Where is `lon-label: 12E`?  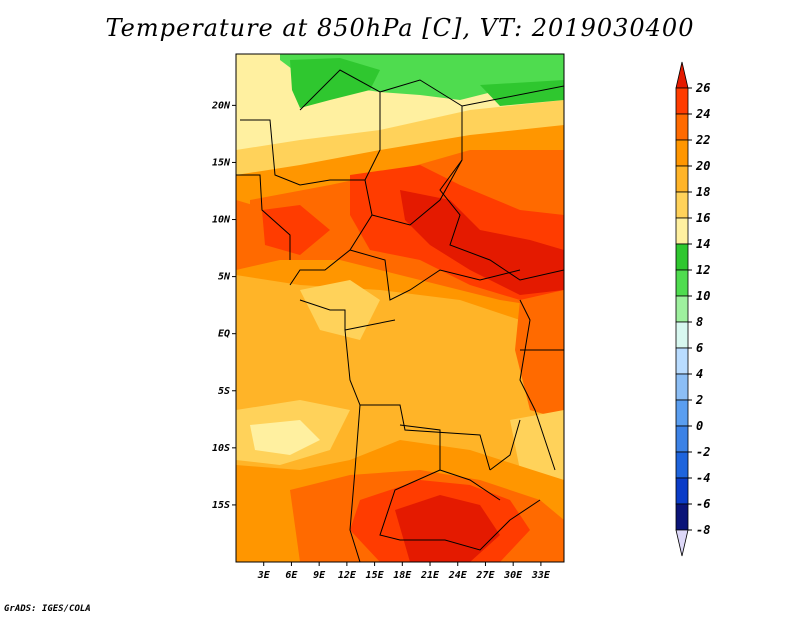
lon-label: 12E is located at coordinates (347, 575).